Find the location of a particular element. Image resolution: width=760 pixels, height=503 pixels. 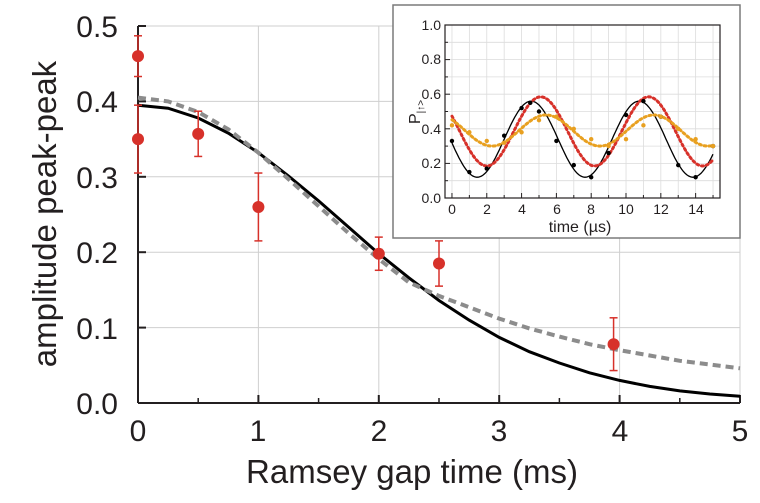

inset-data-points is located at coordinates (582, 139).